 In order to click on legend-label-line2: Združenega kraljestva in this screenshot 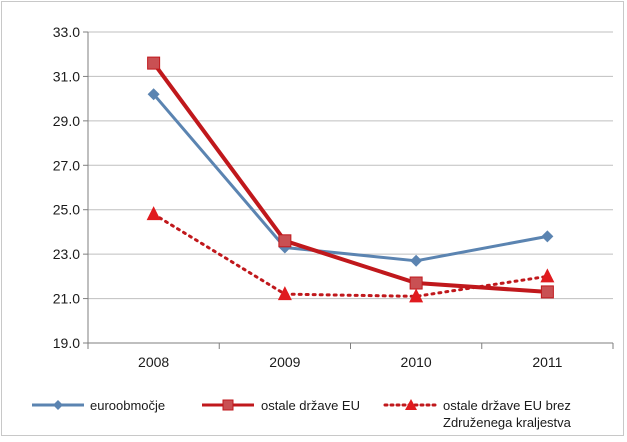, I will do `click(507, 422)`.